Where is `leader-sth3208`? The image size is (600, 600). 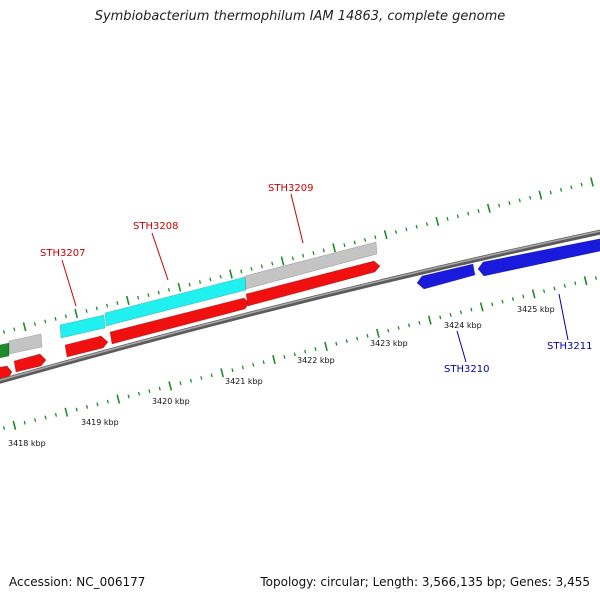
leader-sth3208 is located at coordinates (160, 256).